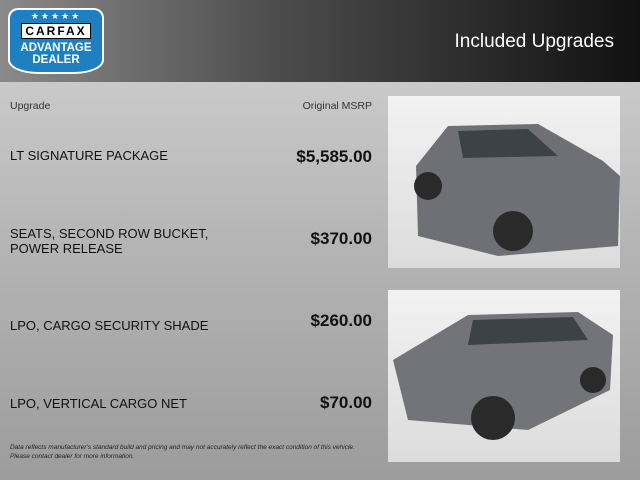 Image resolution: width=640 pixels, height=480 pixels. Describe the element at coordinates (30, 106) in the screenshot. I see `upgrade-column-header: Upgrade` at that location.